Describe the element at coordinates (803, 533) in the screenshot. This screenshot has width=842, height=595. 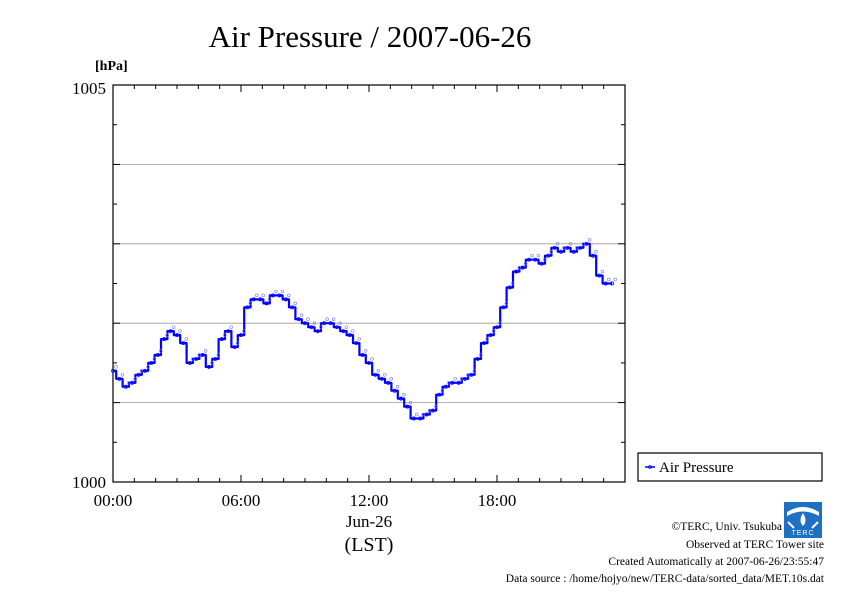
I see `logo-caption: TERC` at that location.